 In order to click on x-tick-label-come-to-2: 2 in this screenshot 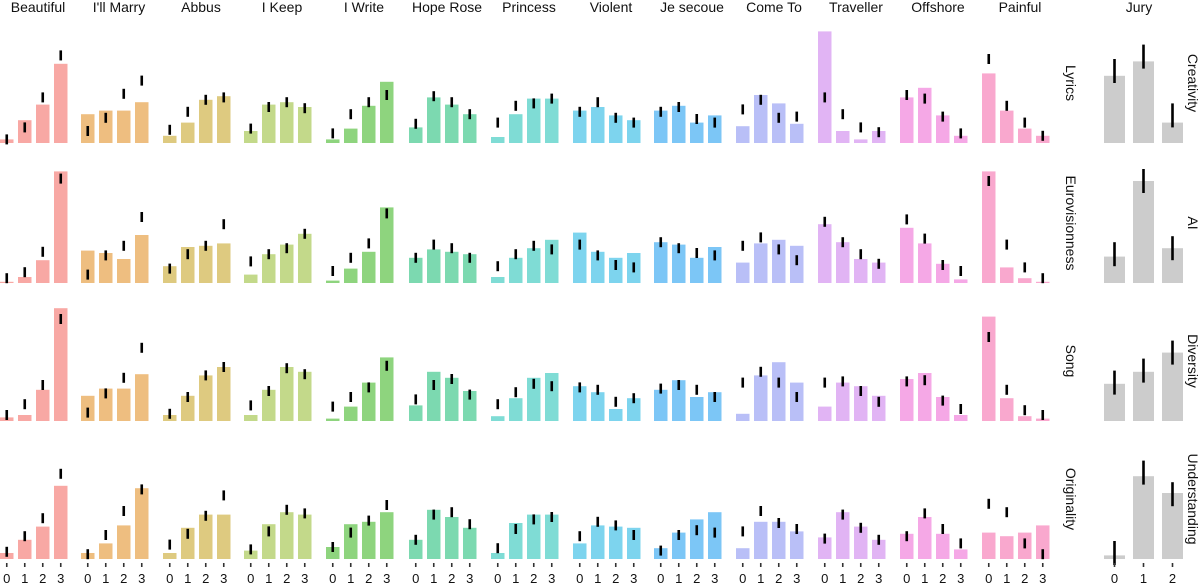, I will do `click(778, 578)`.